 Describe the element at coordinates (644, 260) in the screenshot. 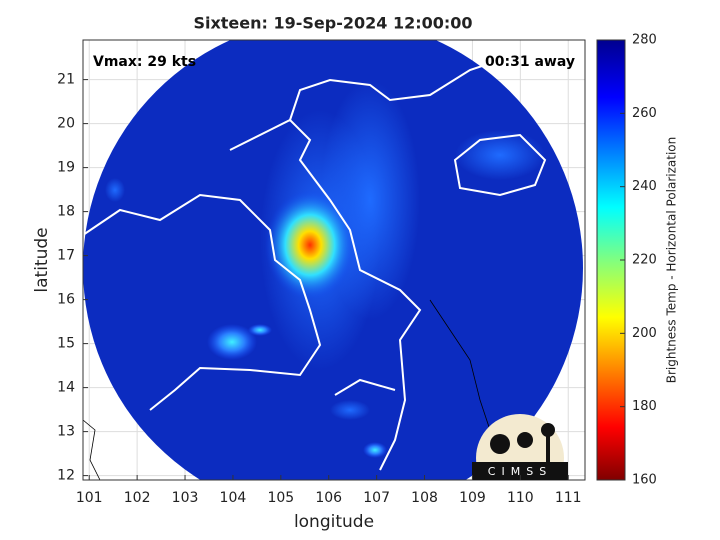

I see `colorbar-tick-label: 220` at that location.